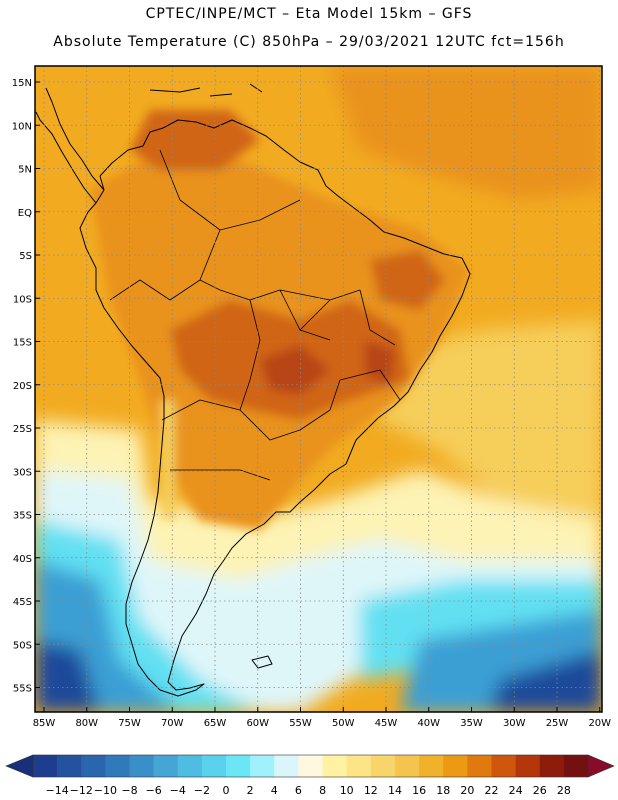  Describe the element at coordinates (105, 790) in the screenshot. I see `colorbar-label: −10` at that location.